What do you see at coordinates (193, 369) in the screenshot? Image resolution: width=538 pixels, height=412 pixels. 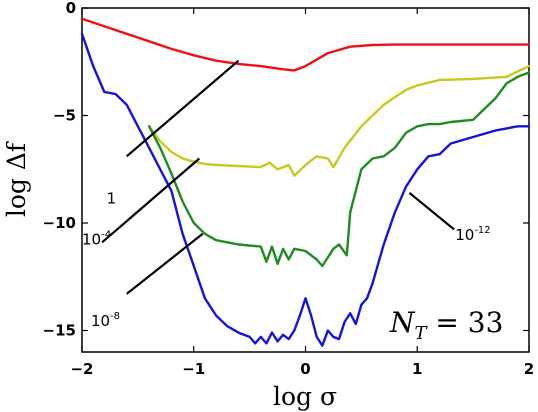 I see `x-tick-label: −1` at bounding box center [193, 369].